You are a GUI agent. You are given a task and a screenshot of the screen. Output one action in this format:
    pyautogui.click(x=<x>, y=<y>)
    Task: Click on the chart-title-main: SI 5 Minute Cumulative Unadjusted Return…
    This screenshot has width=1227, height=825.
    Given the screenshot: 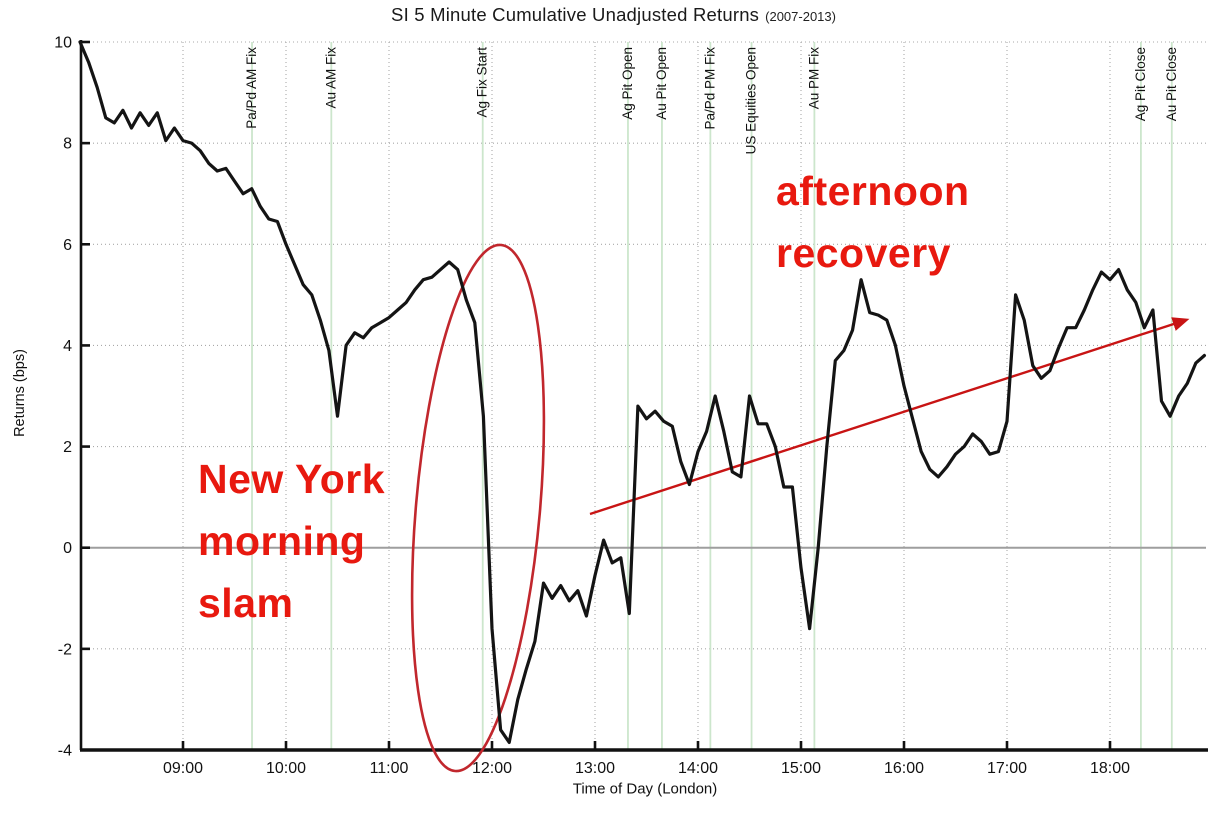 What is the action you would take?
    pyautogui.click(x=575, y=14)
    